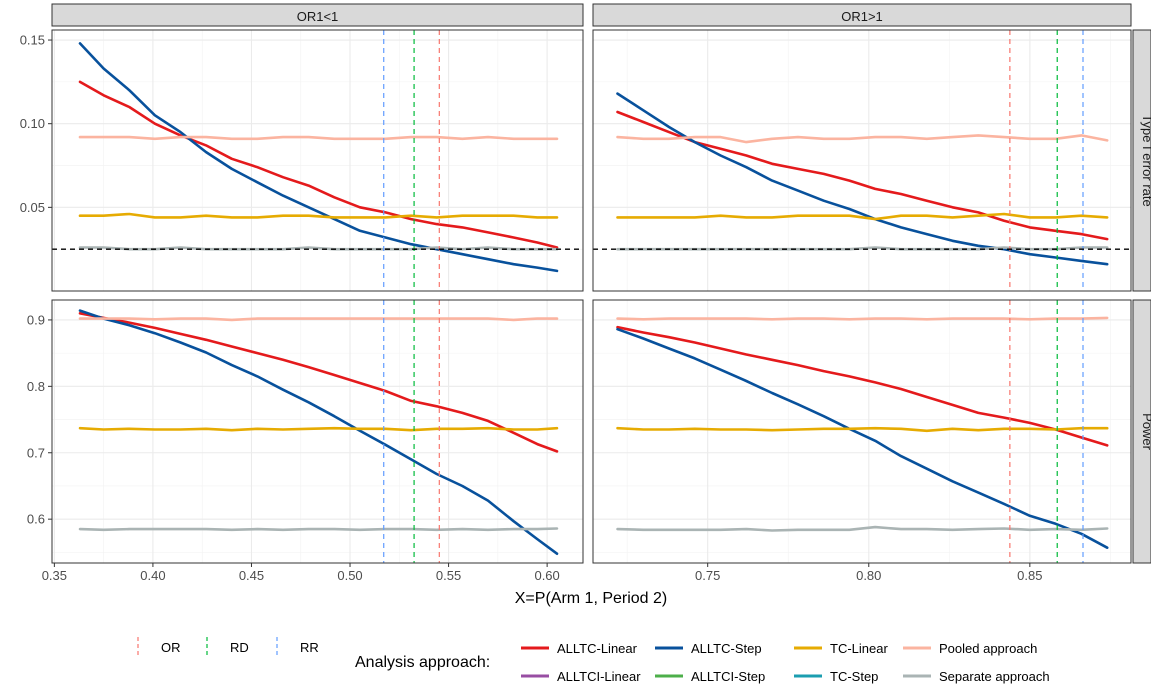 The image size is (1151, 689). I want to click on x-tick-label: 0.80, so click(868, 575).